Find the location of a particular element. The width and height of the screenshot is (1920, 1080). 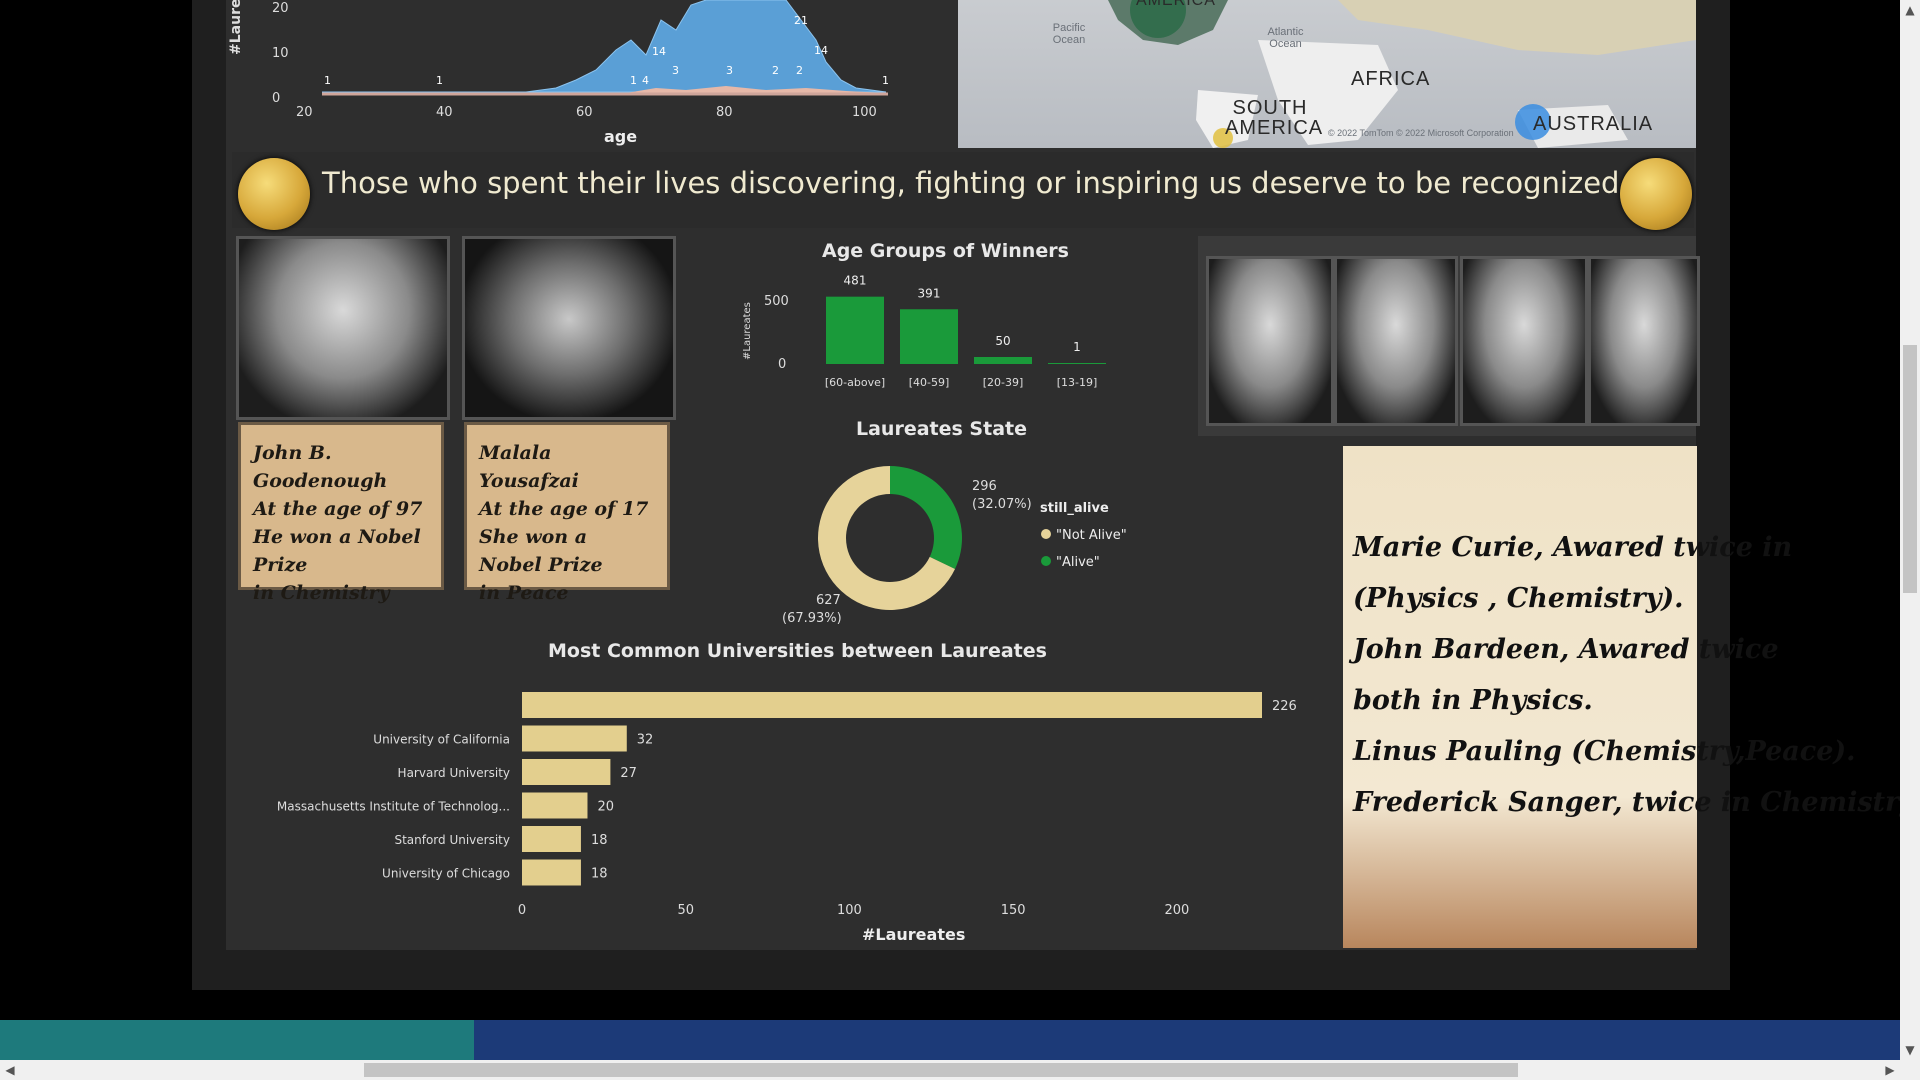

scroll-right-icon: ▶ is located at coordinates (1890, 1070).